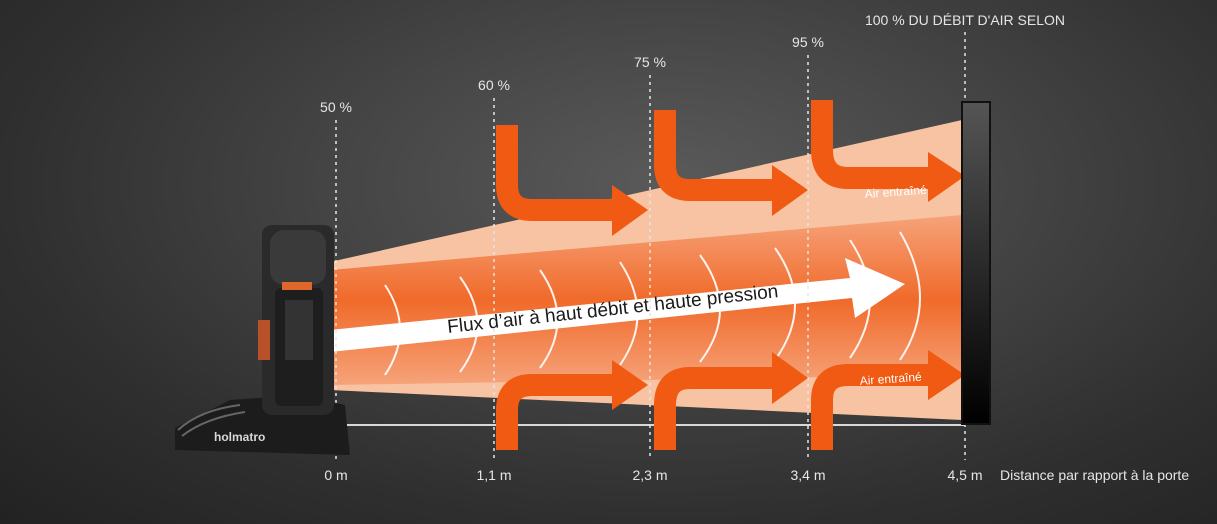 Image resolution: width=1217 pixels, height=524 pixels. What do you see at coordinates (890, 379) in the screenshot?
I see `entrained-air-bottom-label: Air entraîné` at bounding box center [890, 379].